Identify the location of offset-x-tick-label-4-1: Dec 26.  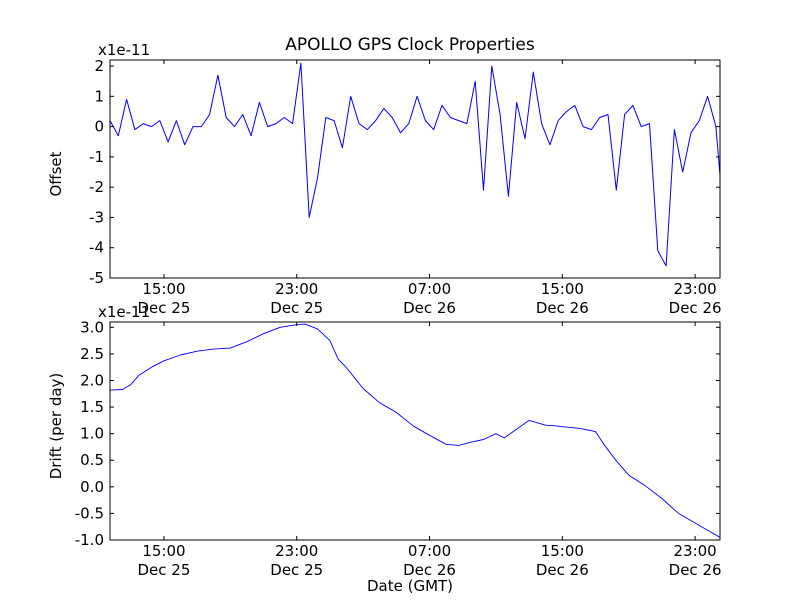
(695, 308).